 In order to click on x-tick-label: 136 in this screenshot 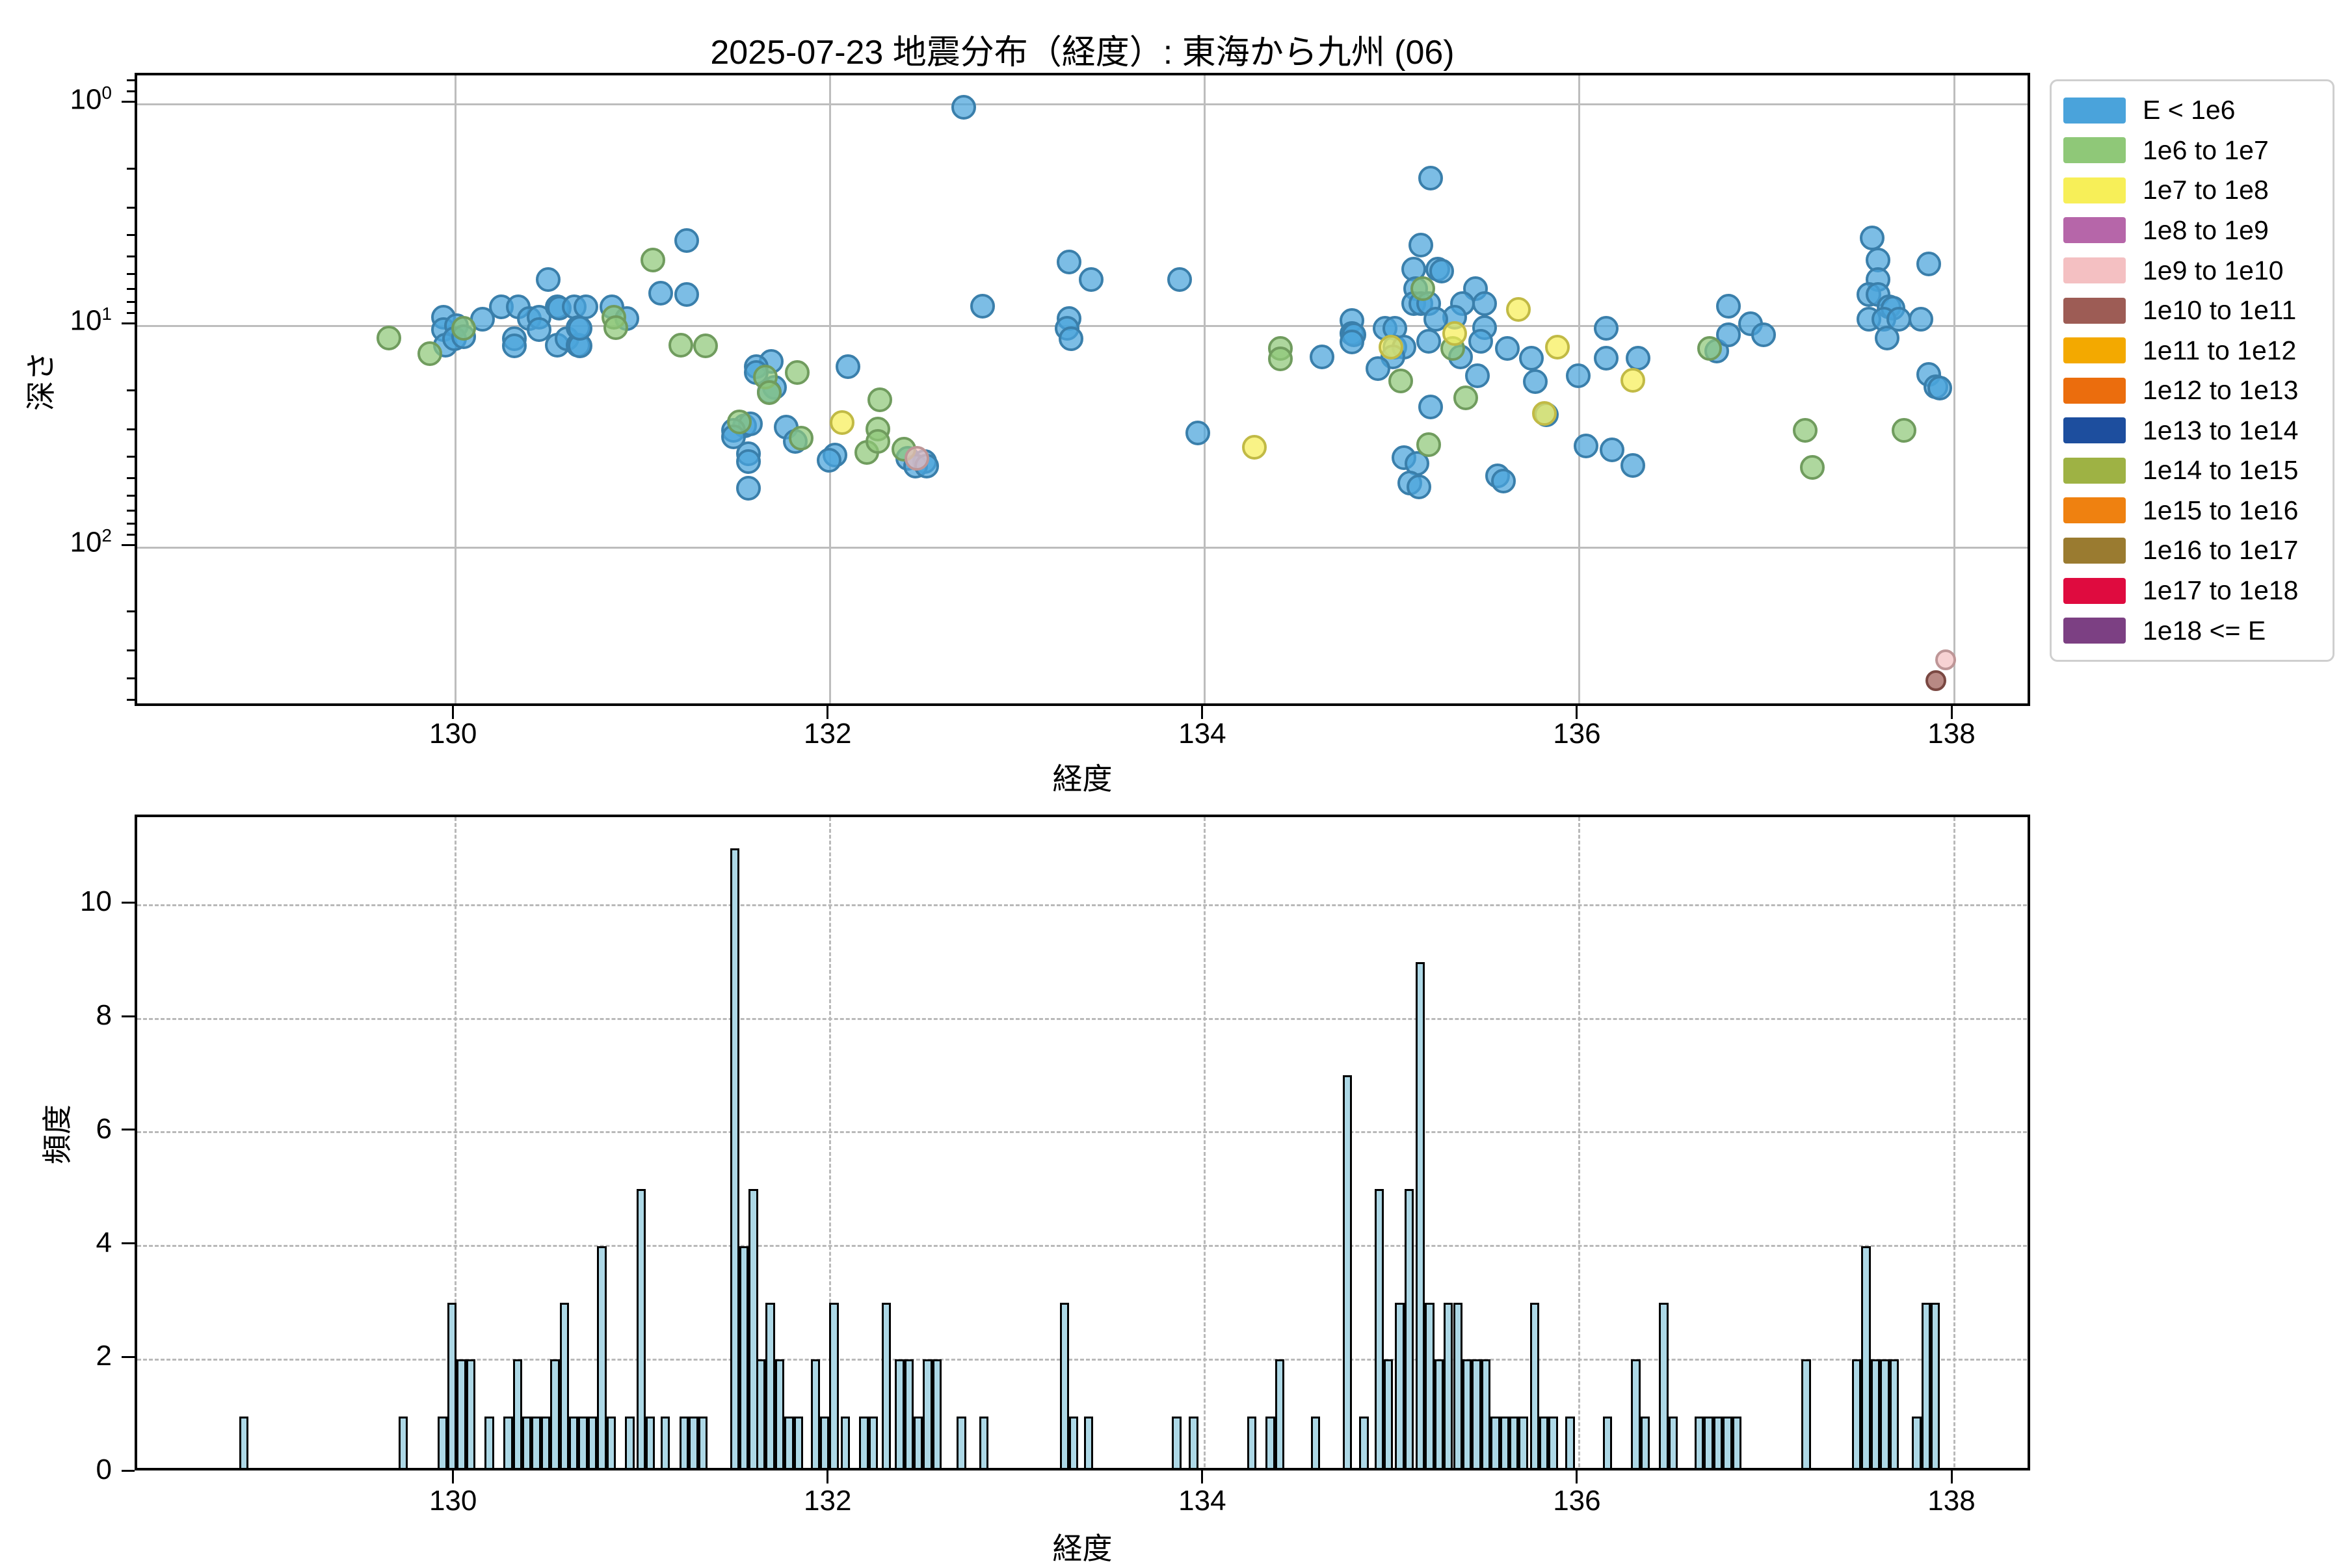, I will do `click(1577, 734)`.